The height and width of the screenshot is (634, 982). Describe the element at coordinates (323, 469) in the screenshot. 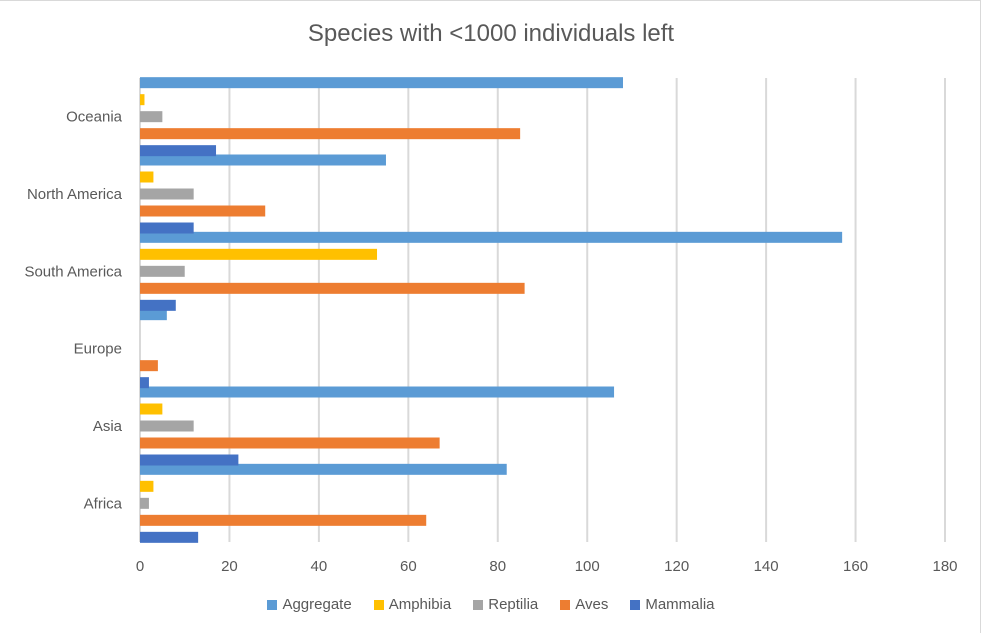

I see `bar-aggregate-africa` at that location.